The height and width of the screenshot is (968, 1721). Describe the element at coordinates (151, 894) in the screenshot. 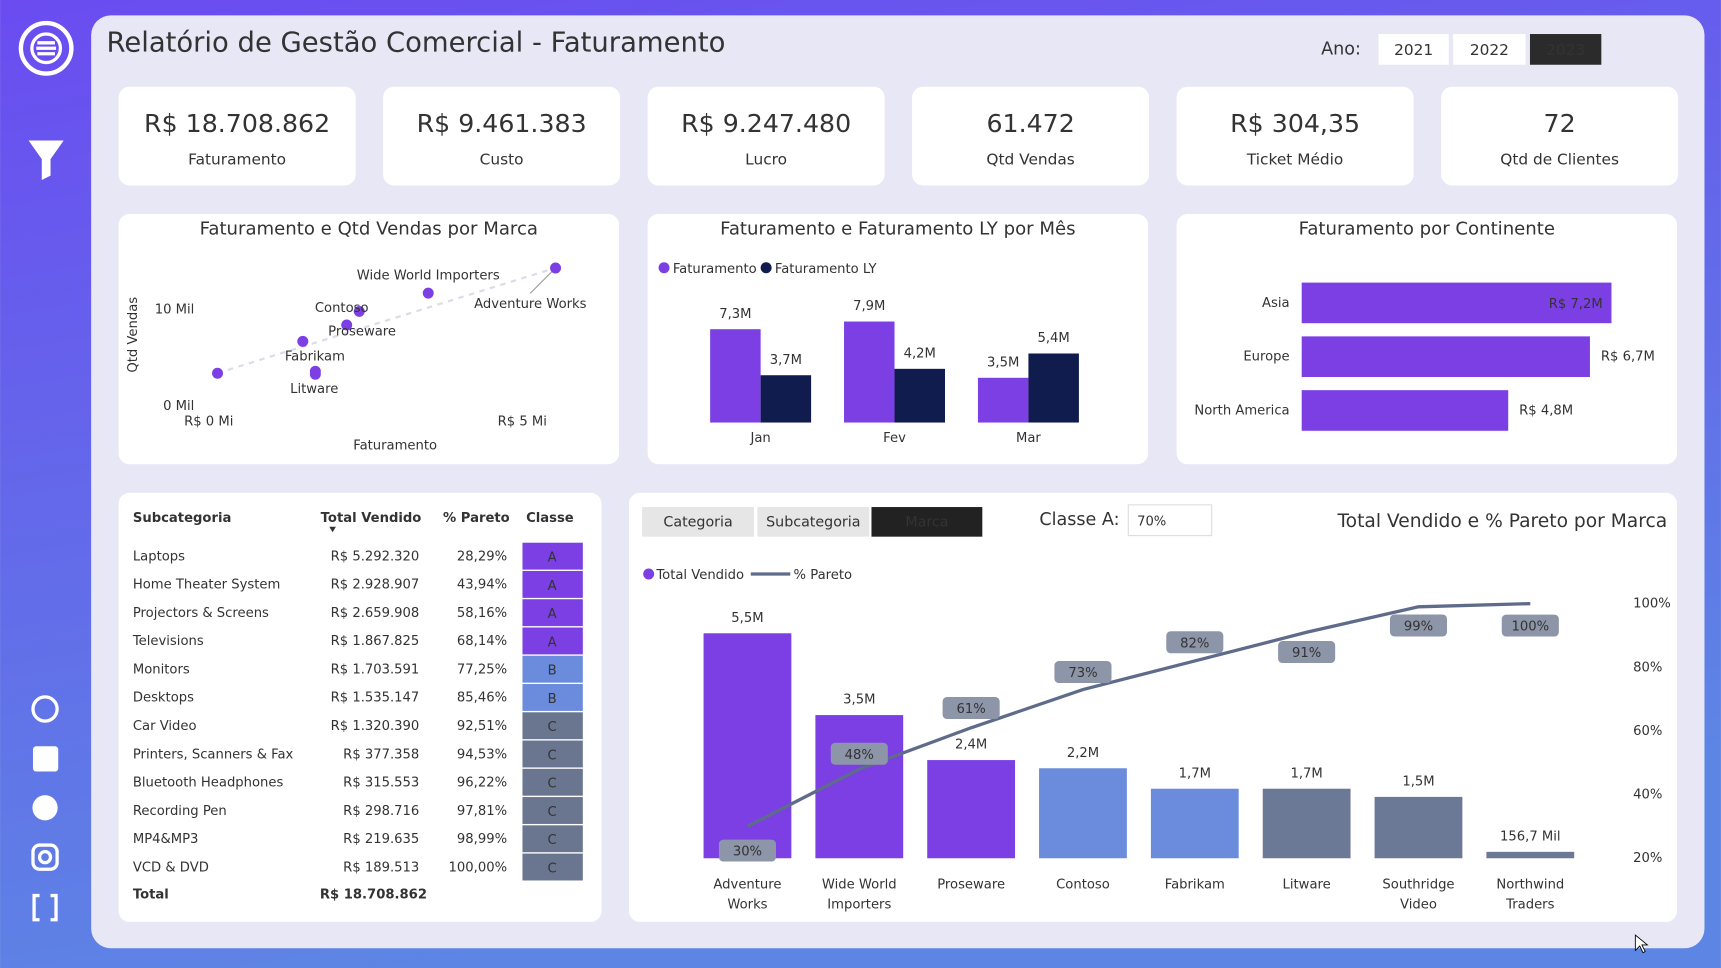

I see `table-total: Total` at that location.